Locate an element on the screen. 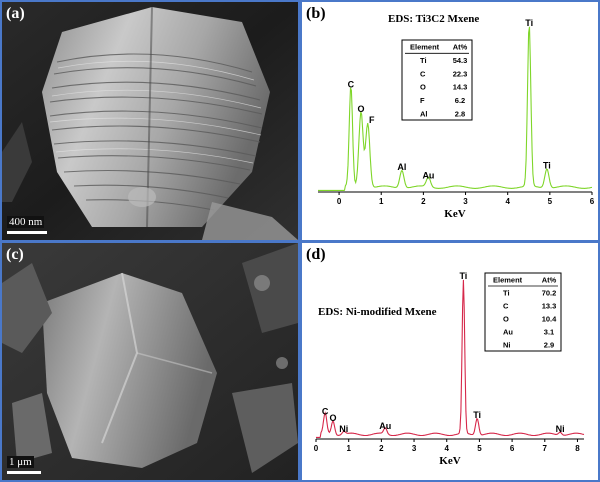  scale-bar-c: 1 μm is located at coordinates (24, 463).